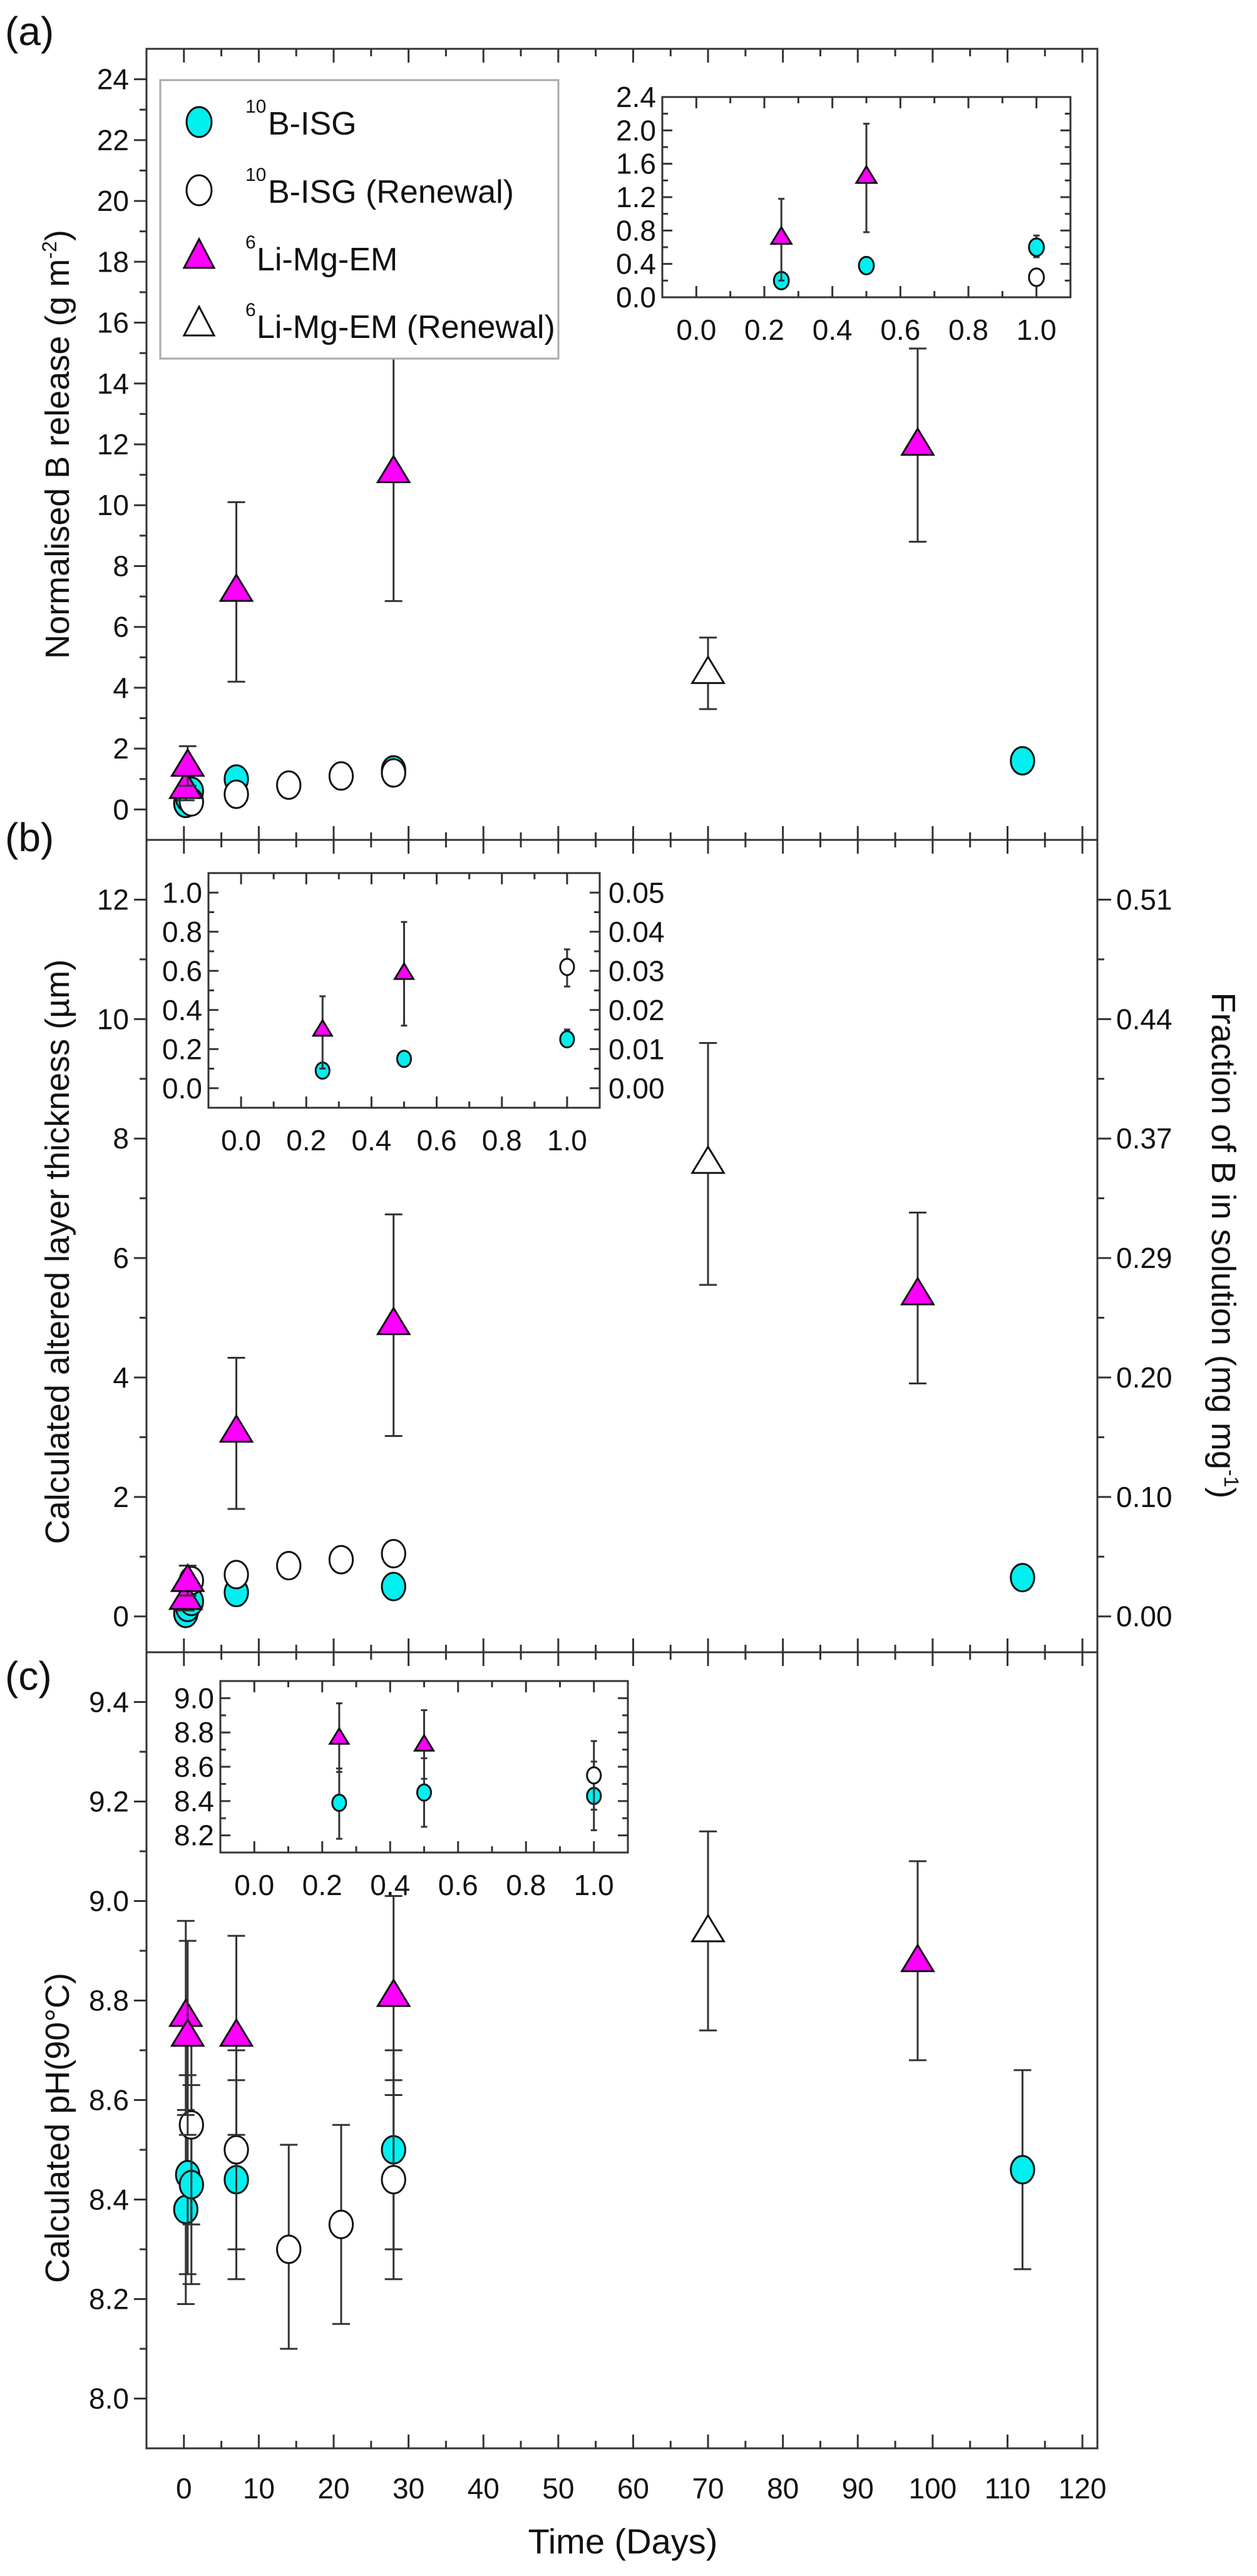 The width and height of the screenshot is (1257, 2576). What do you see at coordinates (194, 1835) in the screenshot?
I see `inset-y-tick-label: 8.2` at bounding box center [194, 1835].